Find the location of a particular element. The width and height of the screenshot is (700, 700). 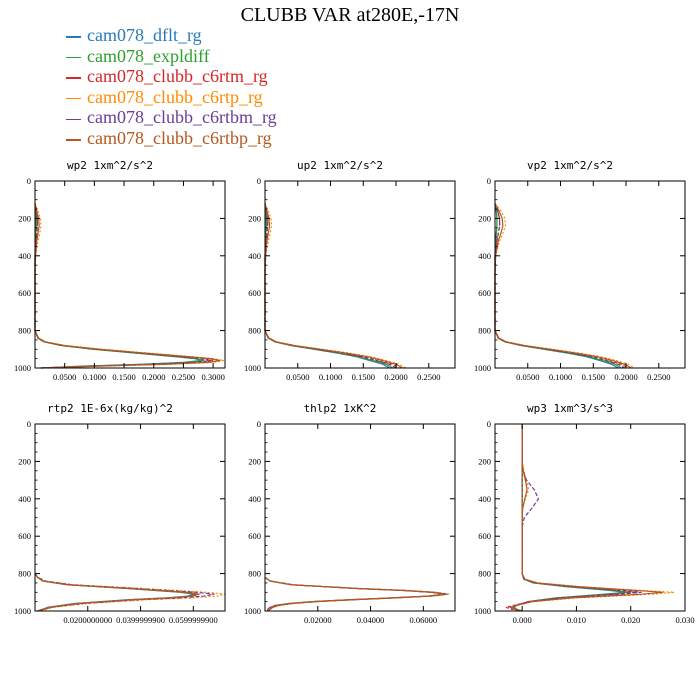

panel-title: up2 1xm^2/s^2 is located at coordinates (340, 165).